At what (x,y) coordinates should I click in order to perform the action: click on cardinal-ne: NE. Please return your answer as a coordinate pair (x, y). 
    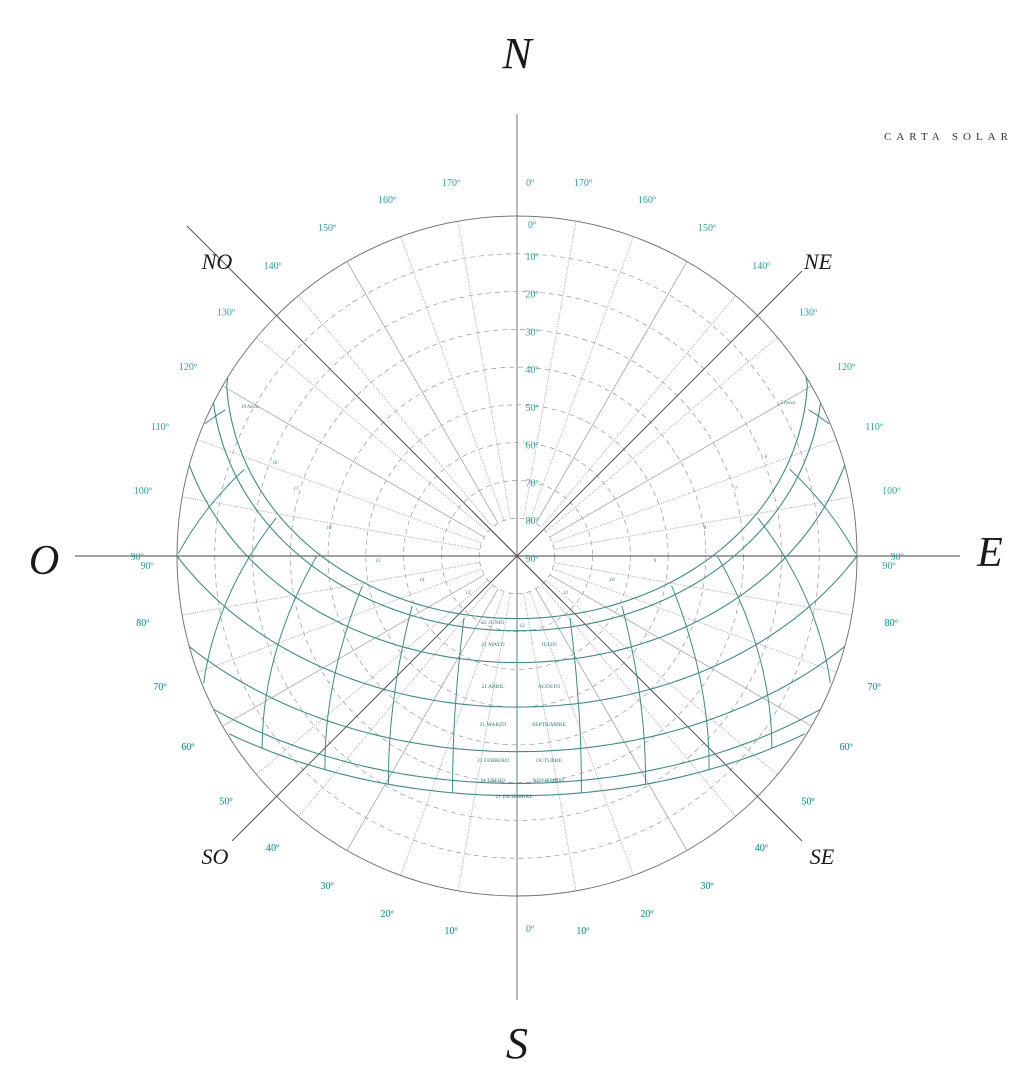
    Looking at the image, I should click on (818, 261).